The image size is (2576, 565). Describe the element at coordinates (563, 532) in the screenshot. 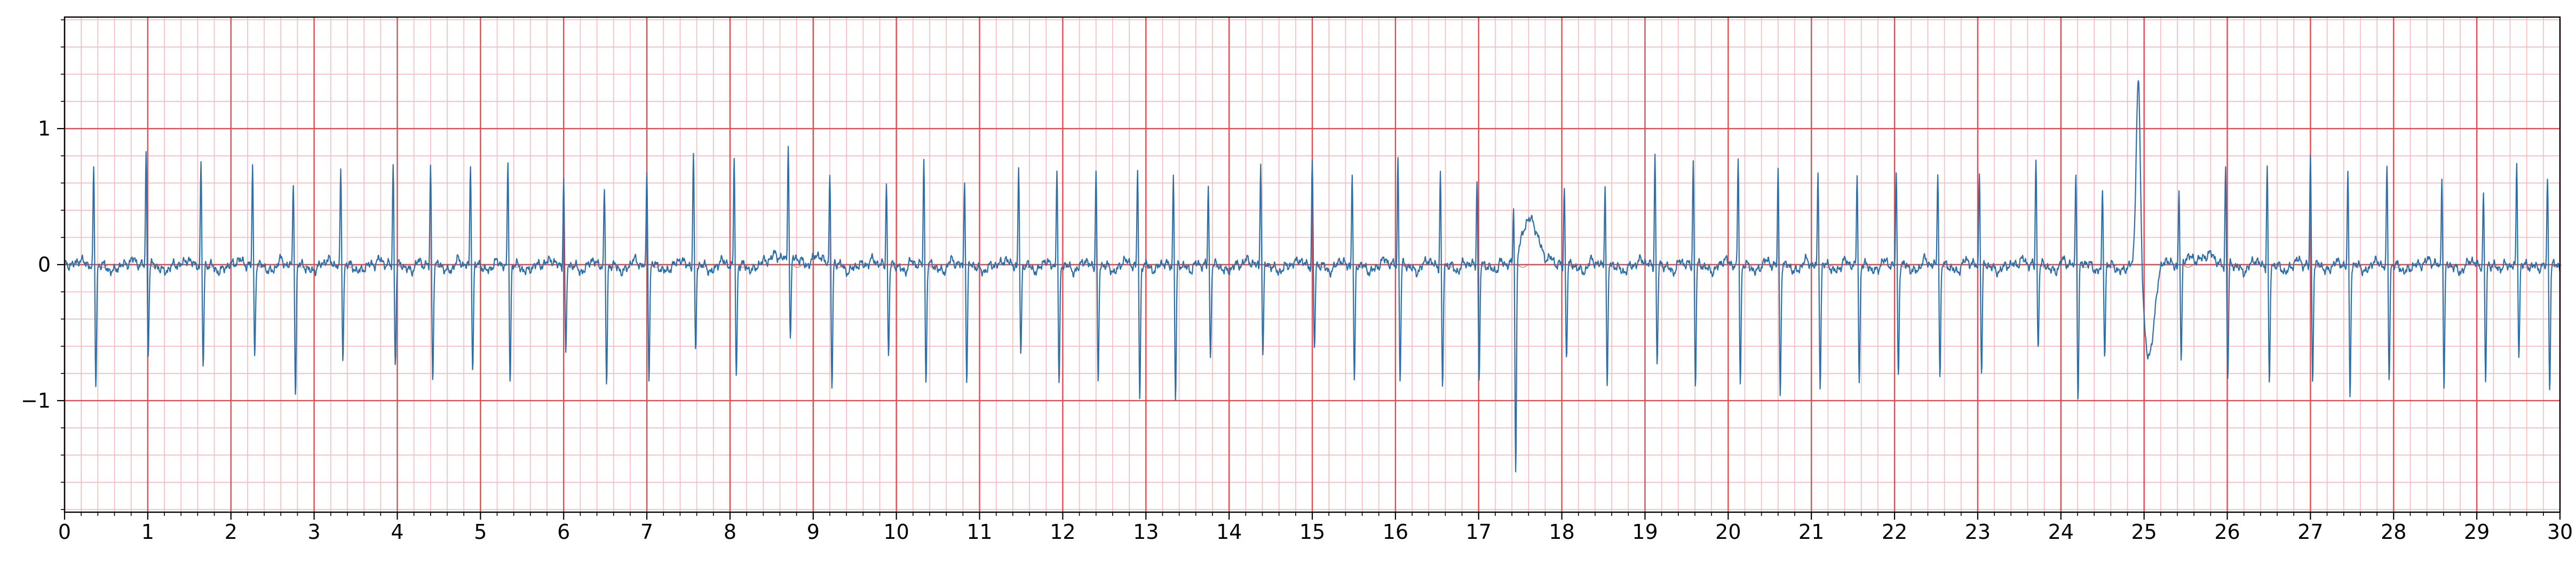

I see `x-tick-label: 6` at that location.